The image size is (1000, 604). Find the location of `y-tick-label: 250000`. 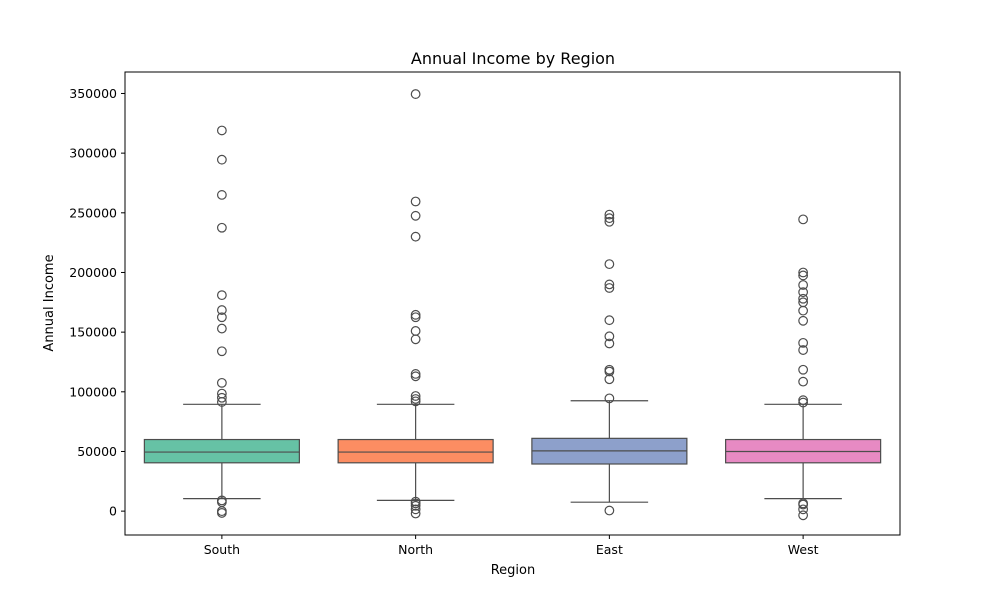

y-tick-label: 250000 is located at coordinates (93, 212).